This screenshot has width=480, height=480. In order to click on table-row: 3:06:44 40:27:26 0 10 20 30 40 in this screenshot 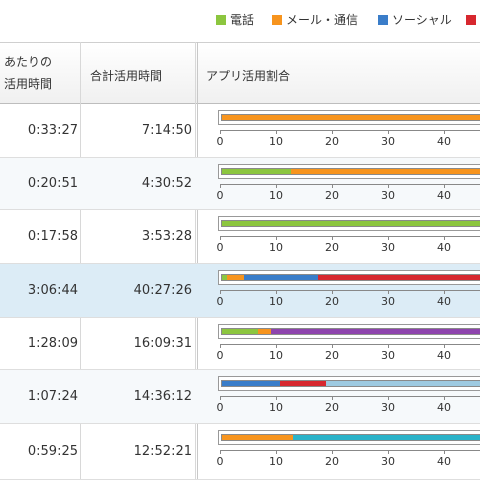, I will do `click(240, 291)`.